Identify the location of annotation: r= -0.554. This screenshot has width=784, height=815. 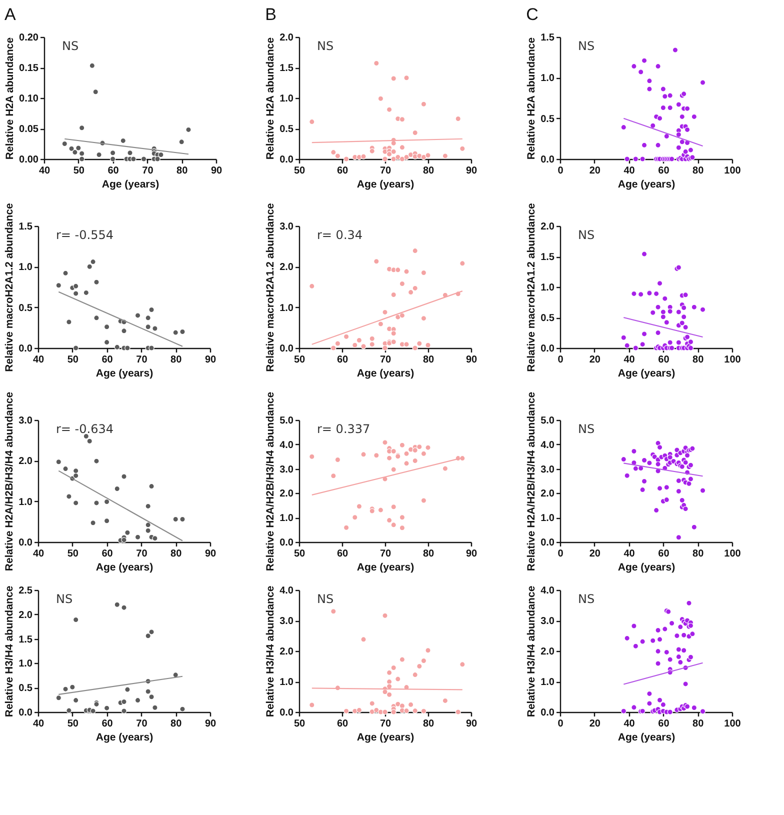
(85, 235).